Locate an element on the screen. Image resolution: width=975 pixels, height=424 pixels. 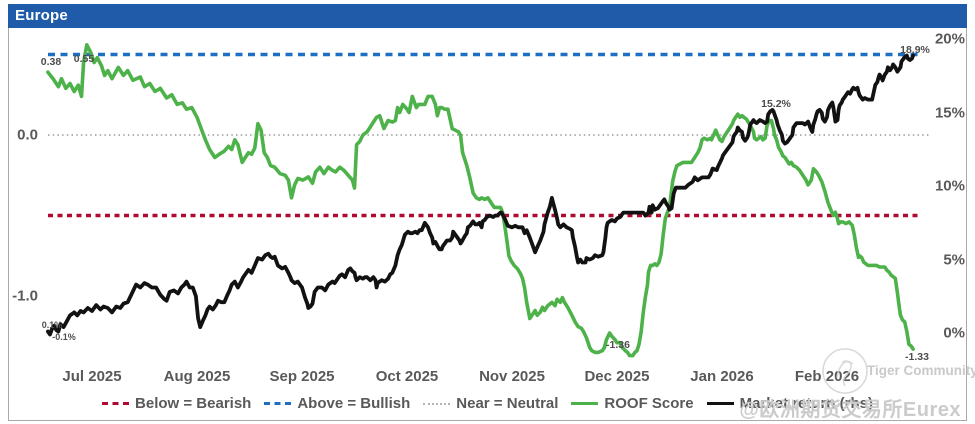
legend-item-solid-black: Market return (rhs) is located at coordinates (789, 403).